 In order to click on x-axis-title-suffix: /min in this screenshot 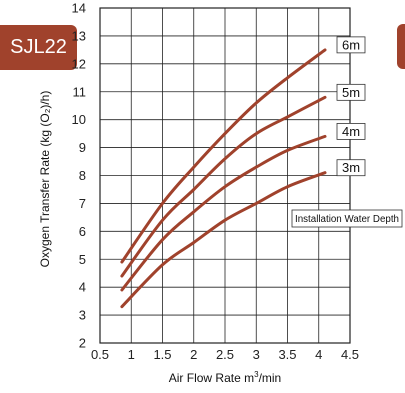, I will do `click(270, 378)`.